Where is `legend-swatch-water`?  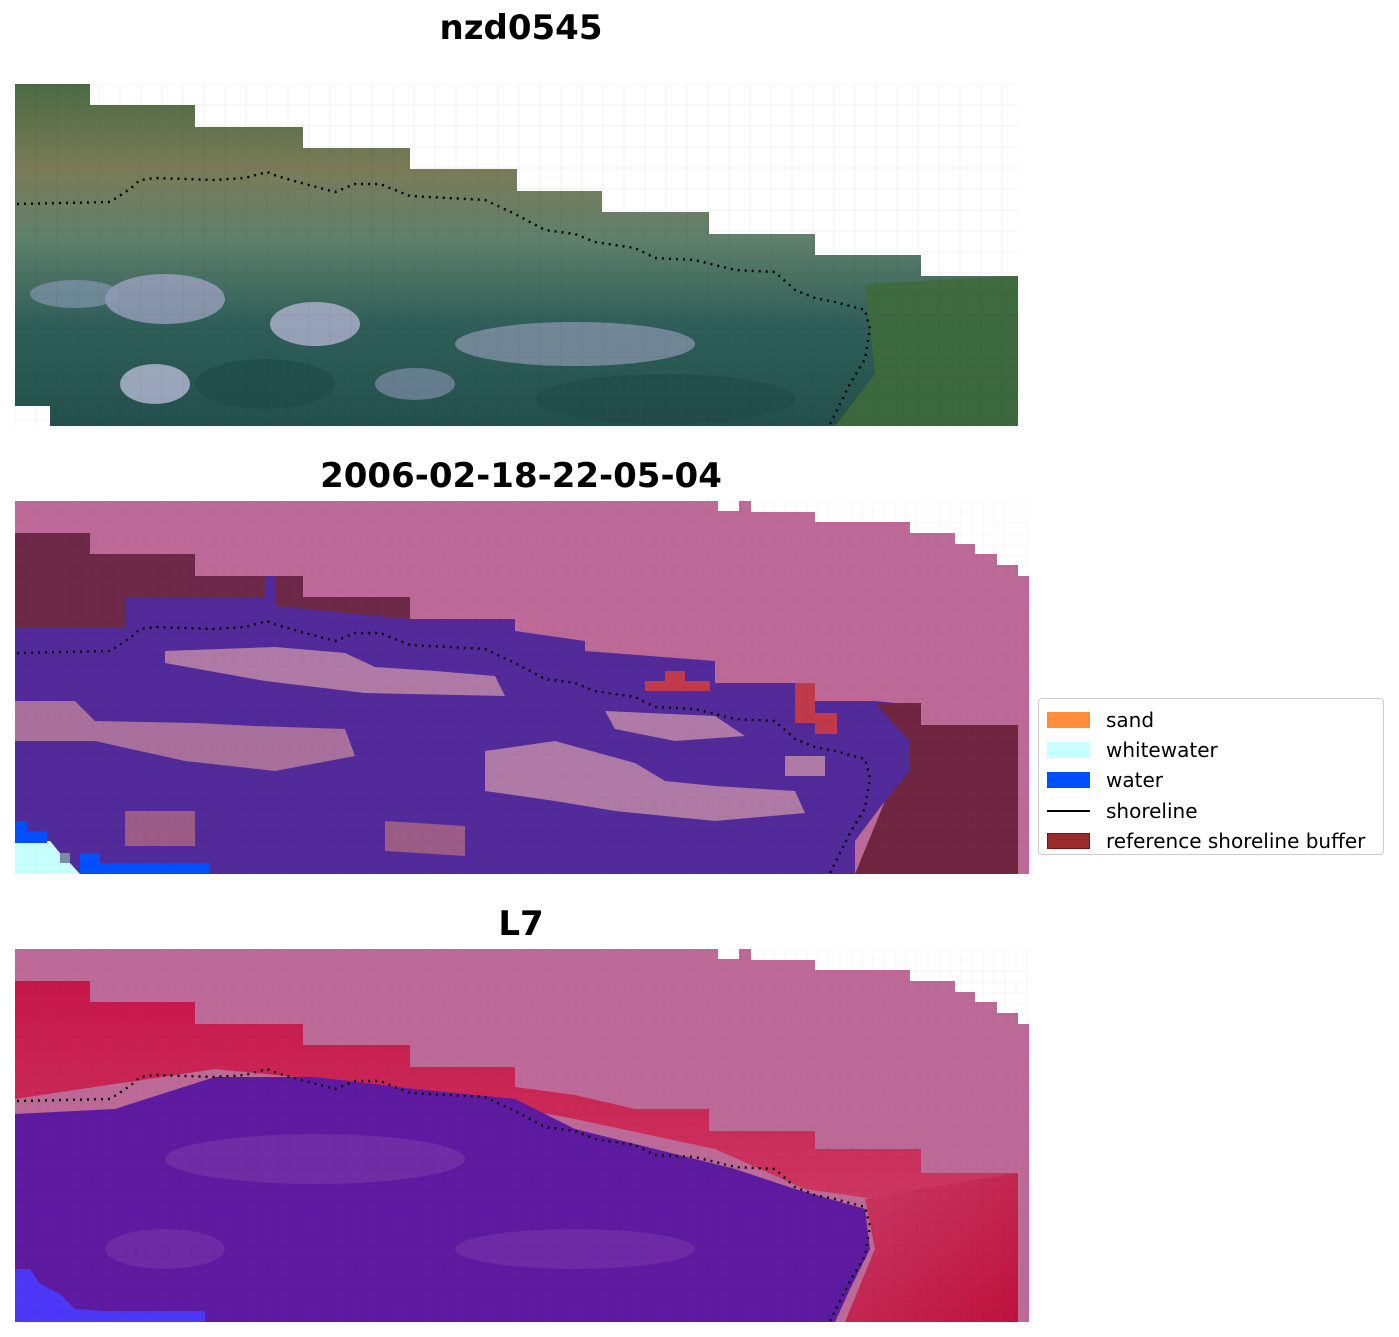 legend-swatch-water is located at coordinates (1068, 780).